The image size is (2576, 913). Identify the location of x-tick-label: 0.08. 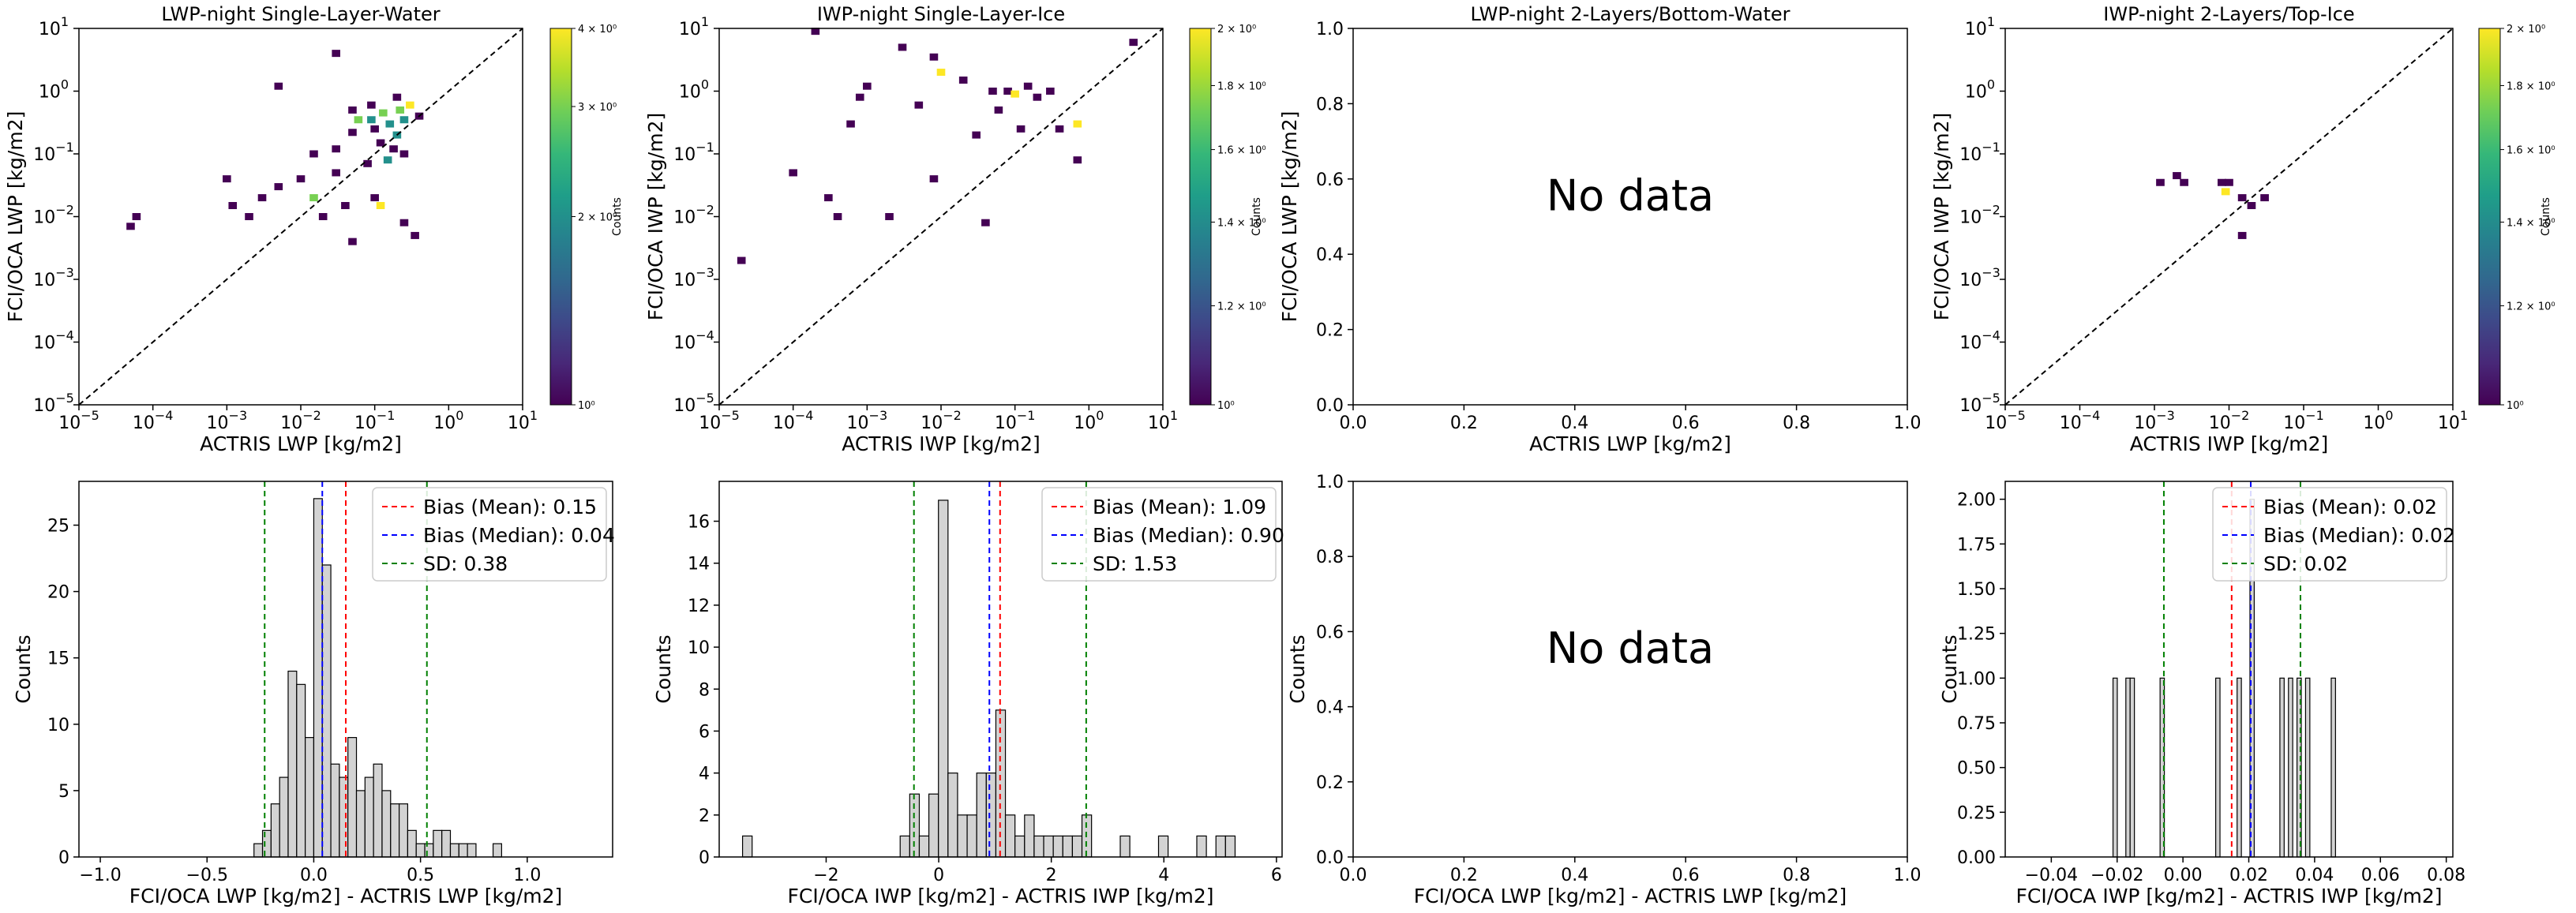
(2446, 875).